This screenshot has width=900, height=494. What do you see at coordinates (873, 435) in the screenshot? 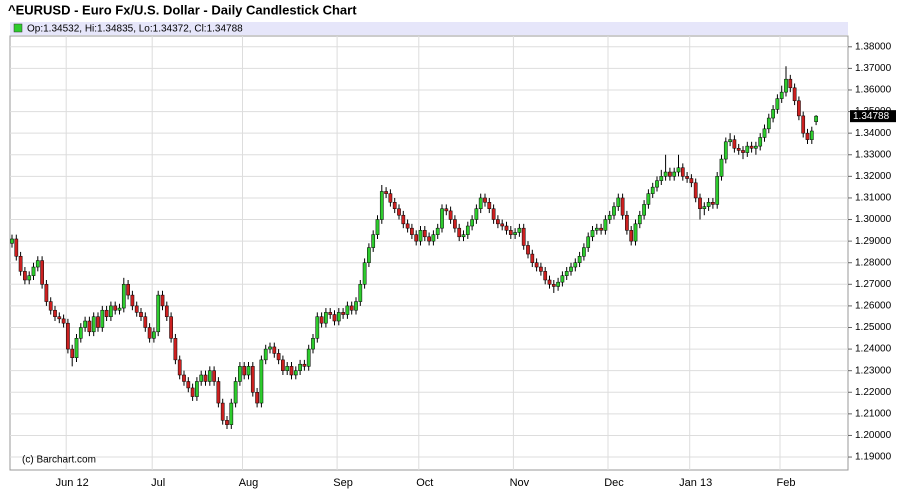
I see `y-tick-label: 1.20000` at bounding box center [873, 435].